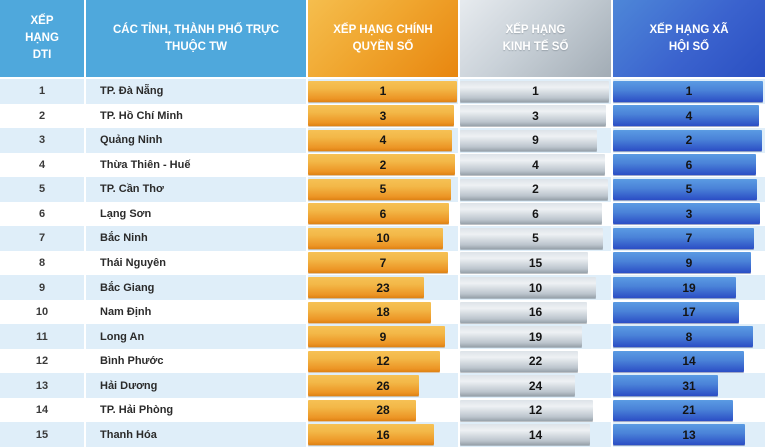 This screenshot has width=765, height=447. I want to click on dti-rank-value: 2, so click(42, 116).